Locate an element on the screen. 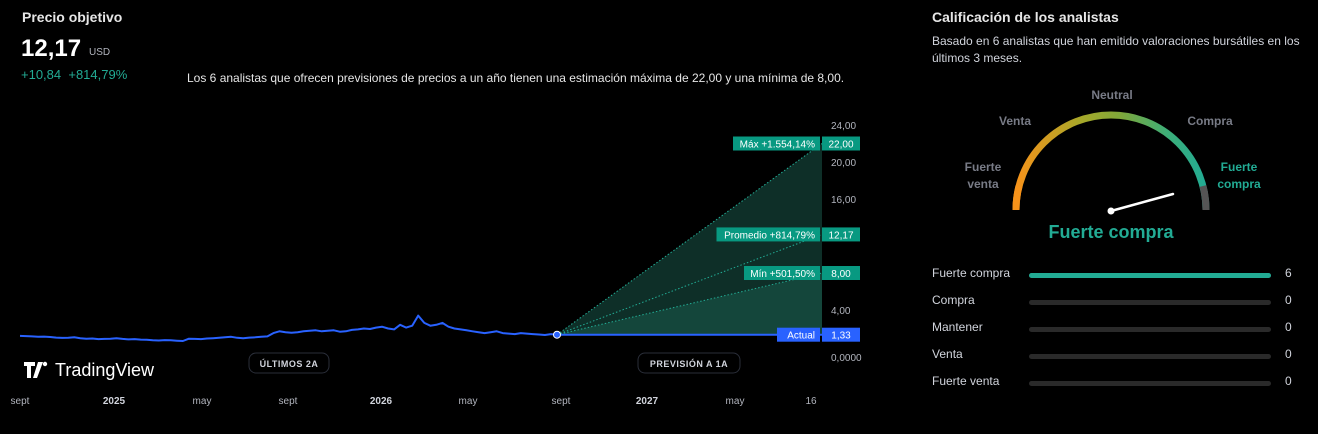 The width and height of the screenshot is (1318, 434). gauge-label-strong-sell-1: Fuerte is located at coordinates (983, 167).